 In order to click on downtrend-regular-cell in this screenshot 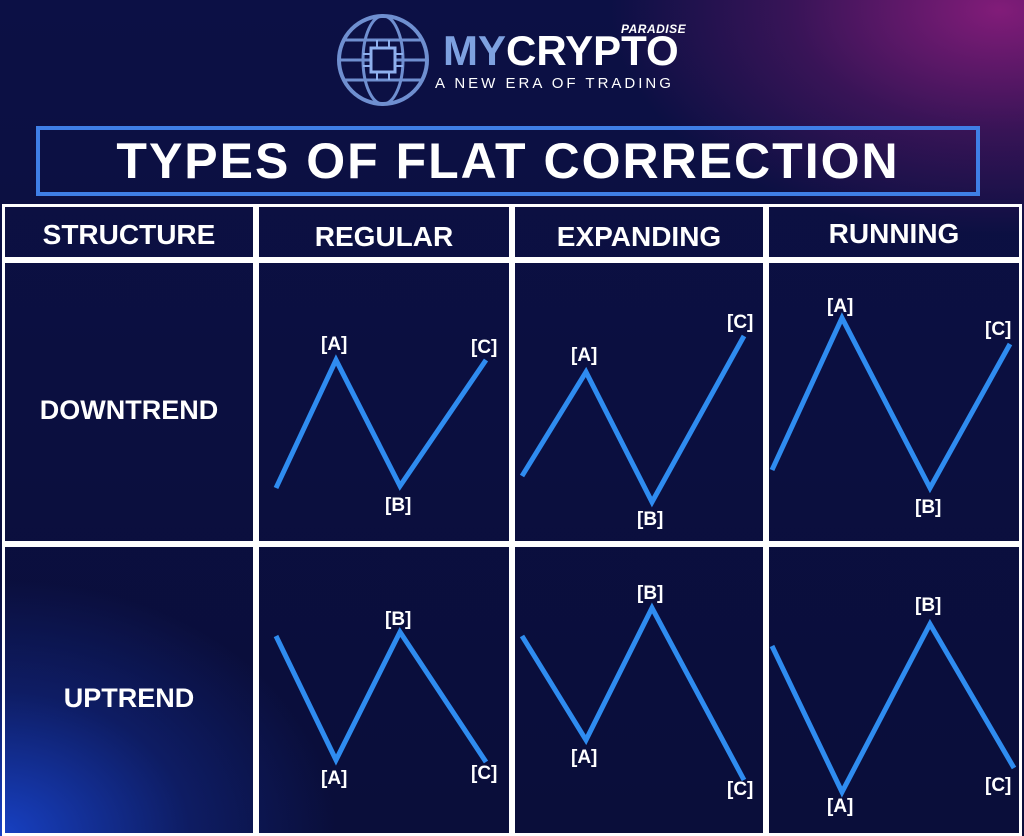, I will do `click(384, 402)`.